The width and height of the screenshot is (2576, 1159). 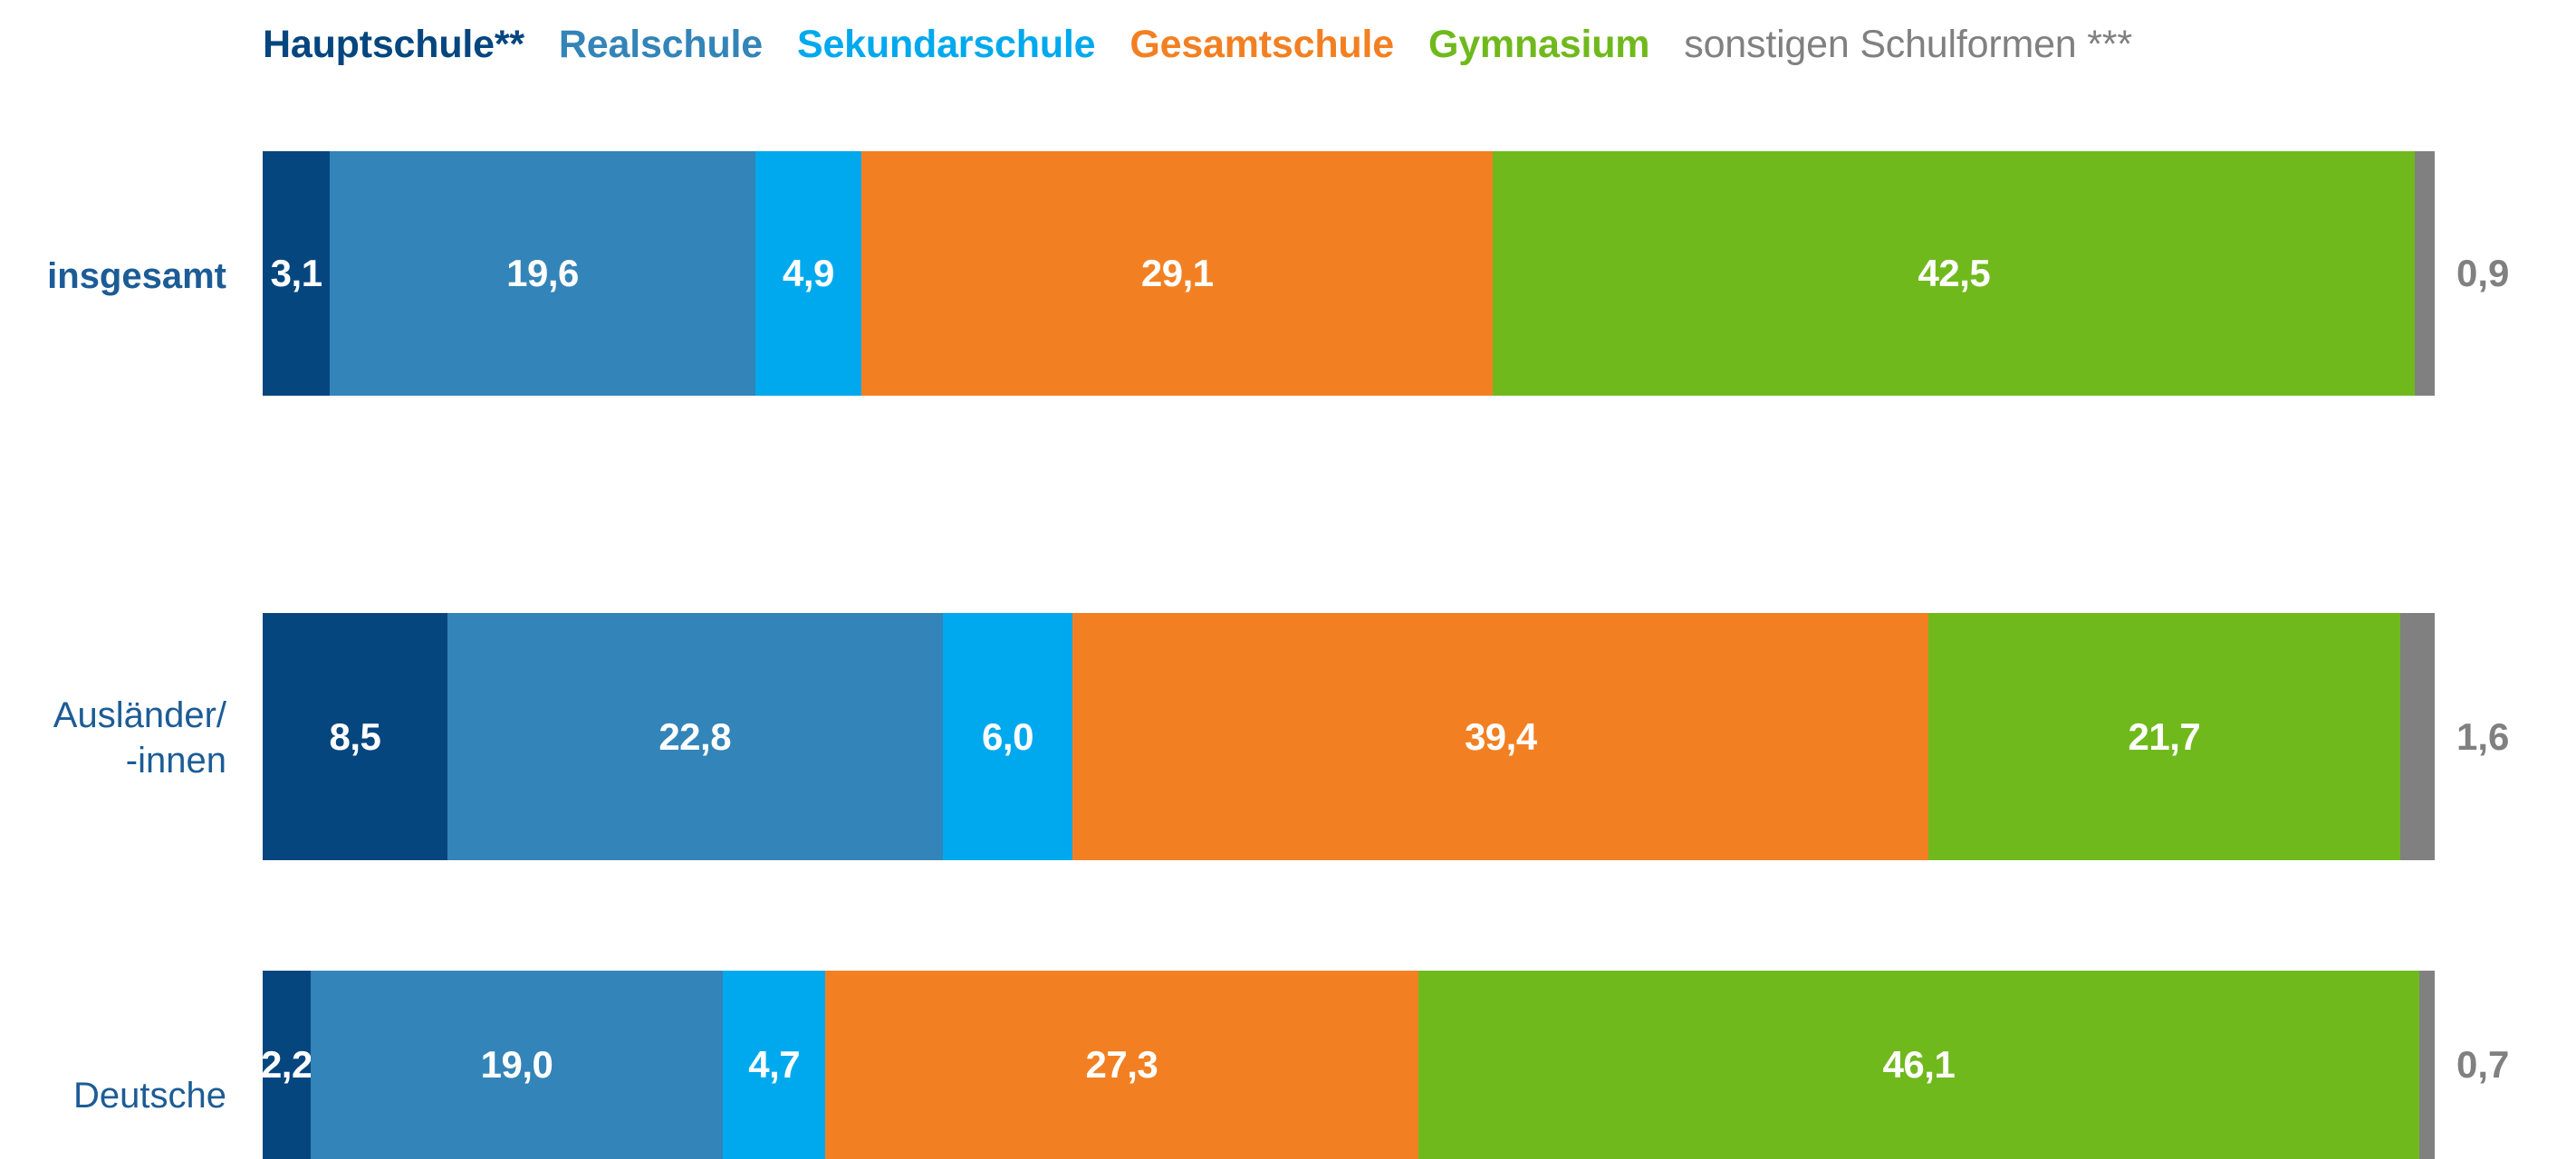 I want to click on bar-segment-value: 46,1, so click(x=1919, y=1064).